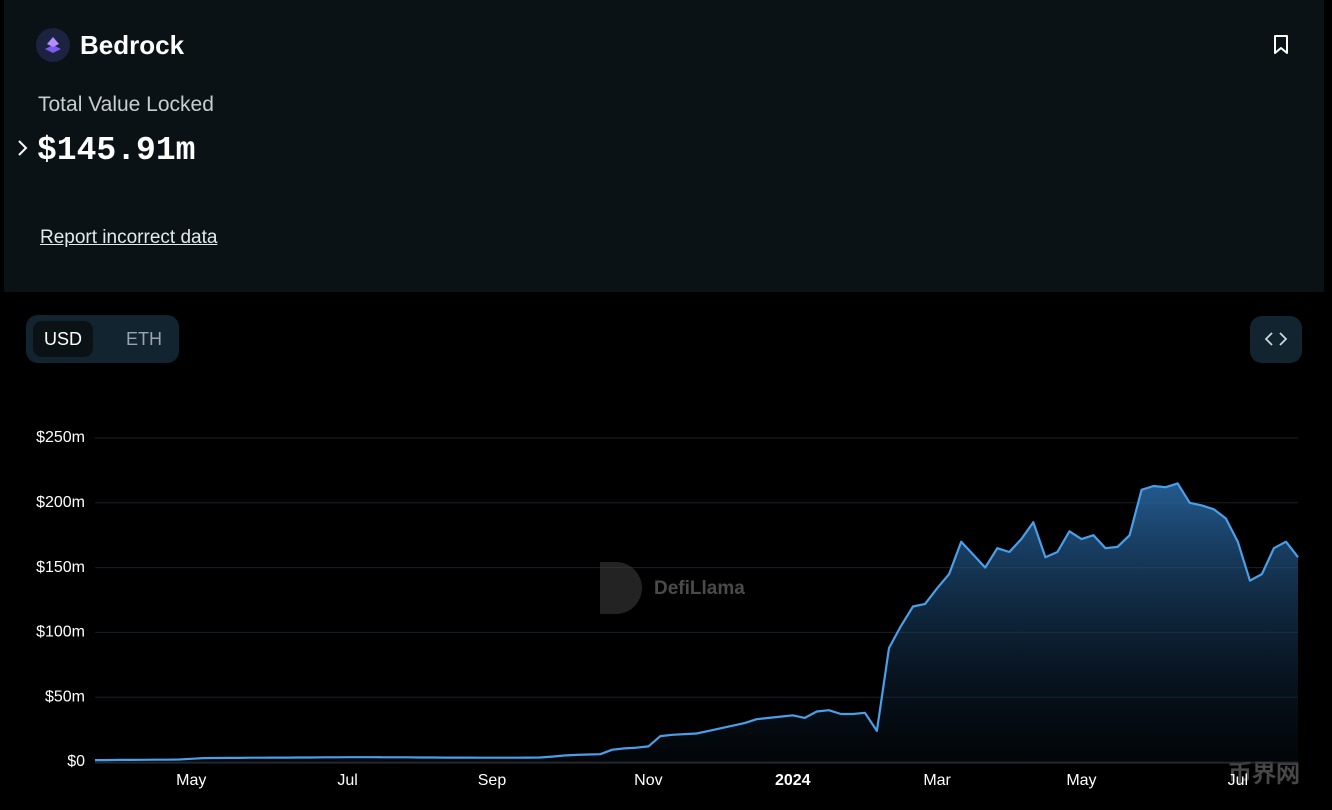 The image size is (1332, 810). Describe the element at coordinates (60, 567) in the screenshot. I see `y-tick-label: $150m` at that location.